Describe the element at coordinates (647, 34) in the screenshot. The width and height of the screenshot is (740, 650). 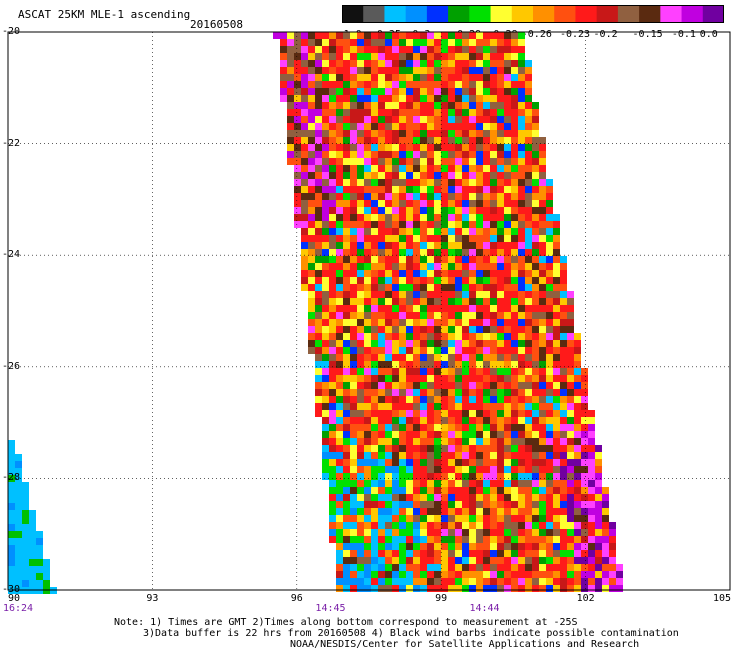
I see `color-scale-tick-label: -0.15` at that location.